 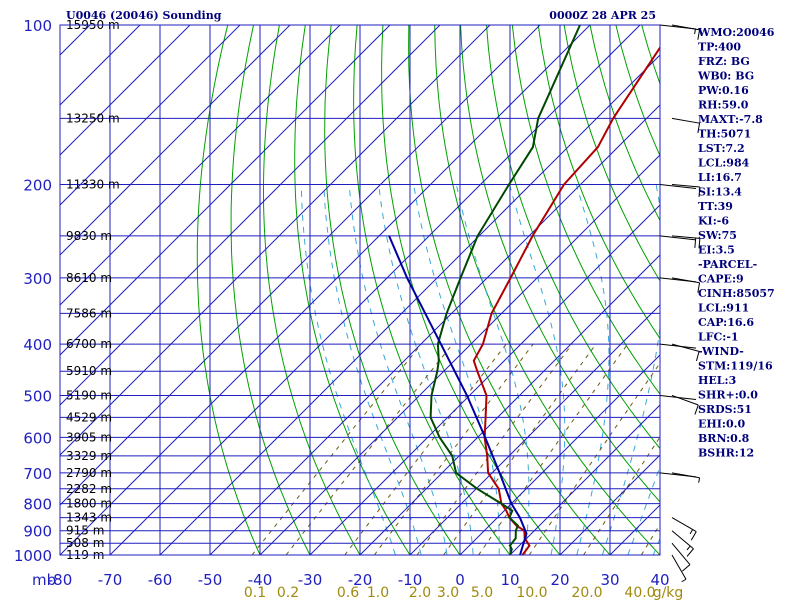 What do you see at coordinates (715, 206) in the screenshot?
I see `index-value: TT:39` at bounding box center [715, 206].